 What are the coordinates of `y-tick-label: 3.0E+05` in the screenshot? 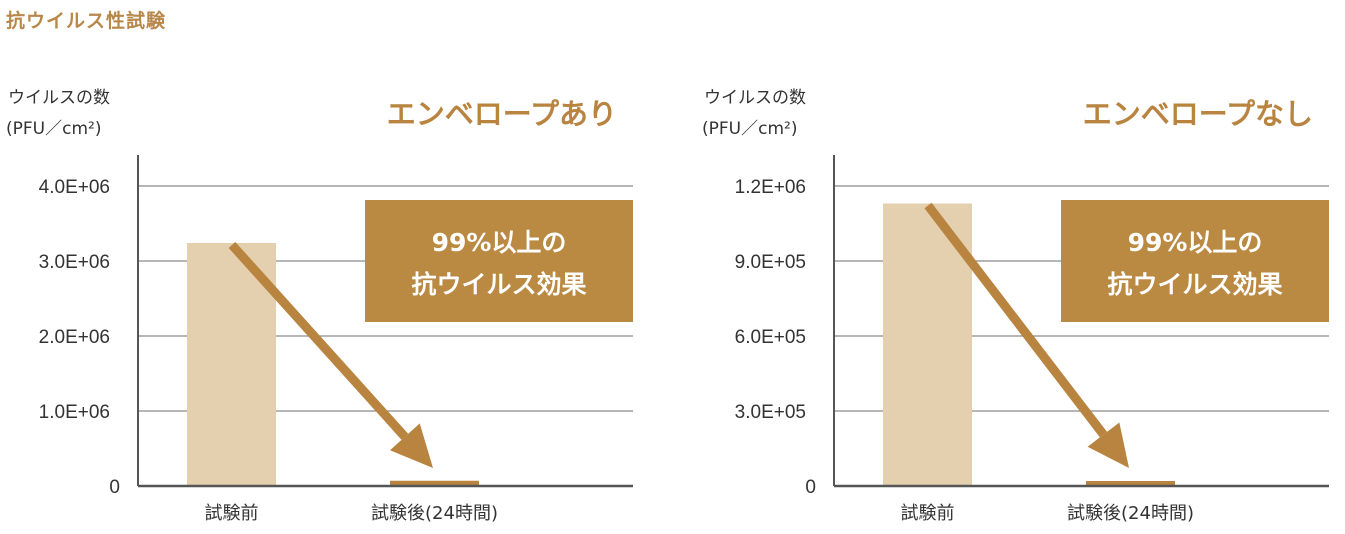 It's located at (770, 412).